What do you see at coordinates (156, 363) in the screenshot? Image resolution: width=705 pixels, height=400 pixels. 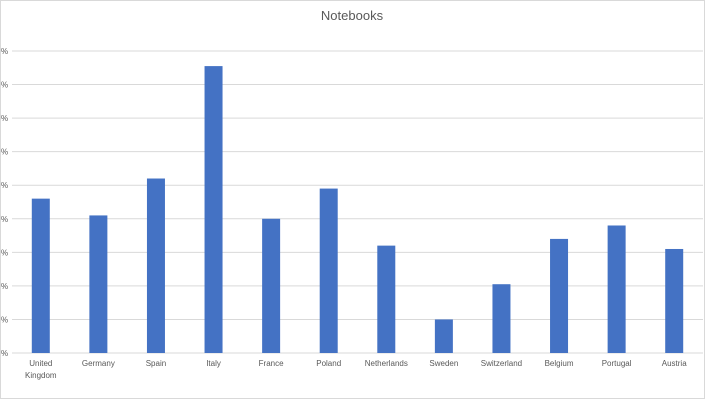 I see `x-tick-label: Spain` at bounding box center [156, 363].